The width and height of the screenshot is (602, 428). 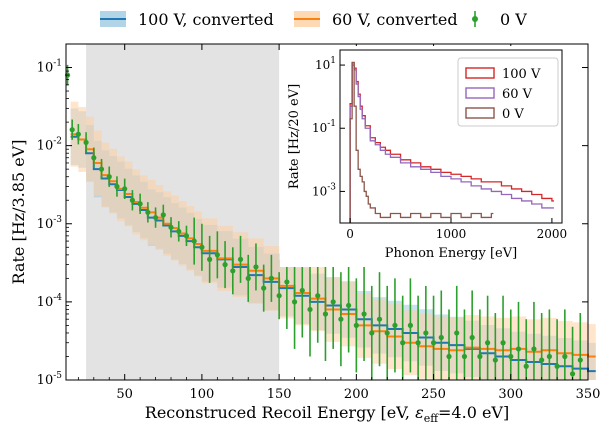 What do you see at coordinates (50, 301) in the screenshot?
I see `y-tick-label: 10⁻⁴` at bounding box center [50, 301].